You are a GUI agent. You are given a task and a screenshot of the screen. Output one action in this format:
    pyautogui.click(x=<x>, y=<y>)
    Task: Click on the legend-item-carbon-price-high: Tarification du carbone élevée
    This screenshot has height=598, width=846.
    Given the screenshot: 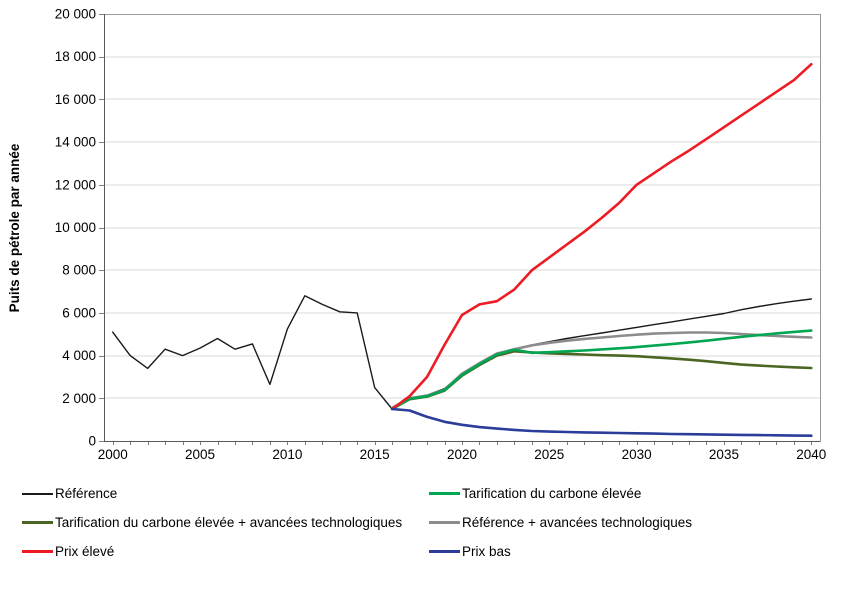 What is the action you would take?
    pyautogui.click(x=630, y=493)
    